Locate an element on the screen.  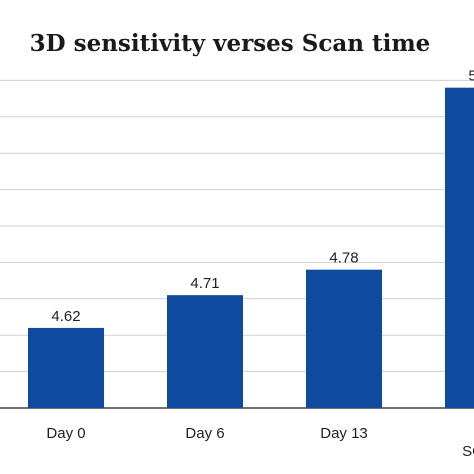
x-tick-label: Day 6 is located at coordinates (204, 433).